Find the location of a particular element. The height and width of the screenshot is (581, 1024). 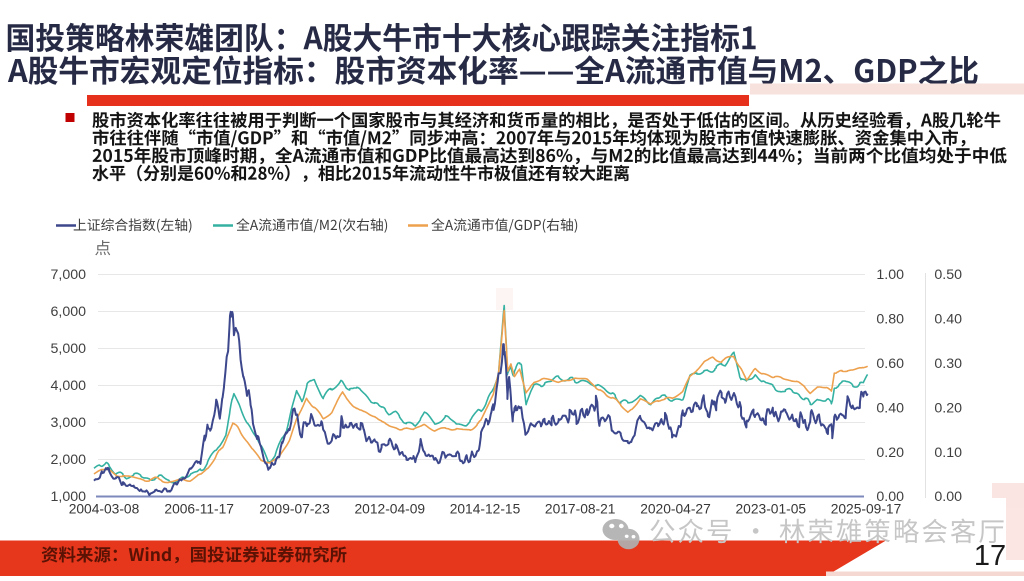

svg-text: 6,000 is located at coordinates (68, 312).